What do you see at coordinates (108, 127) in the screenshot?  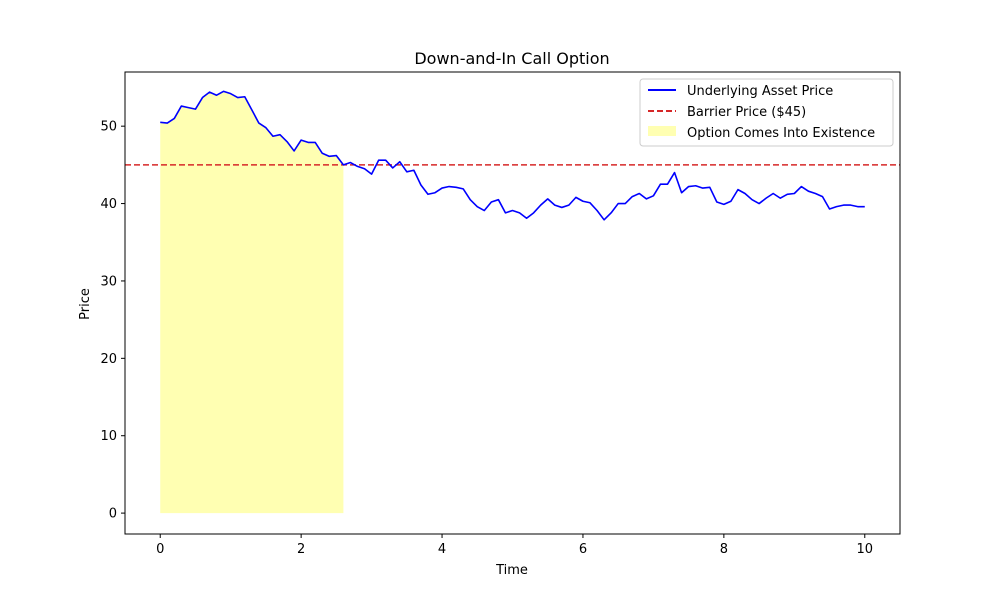 I see `y-tick-label: 50` at bounding box center [108, 127].